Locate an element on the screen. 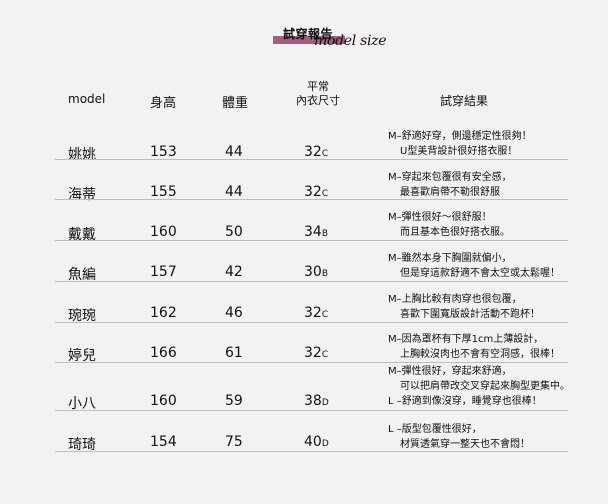 This screenshot has width=608, height=504. feedback-line: L –版型包覆性很好， is located at coordinates (435, 429).